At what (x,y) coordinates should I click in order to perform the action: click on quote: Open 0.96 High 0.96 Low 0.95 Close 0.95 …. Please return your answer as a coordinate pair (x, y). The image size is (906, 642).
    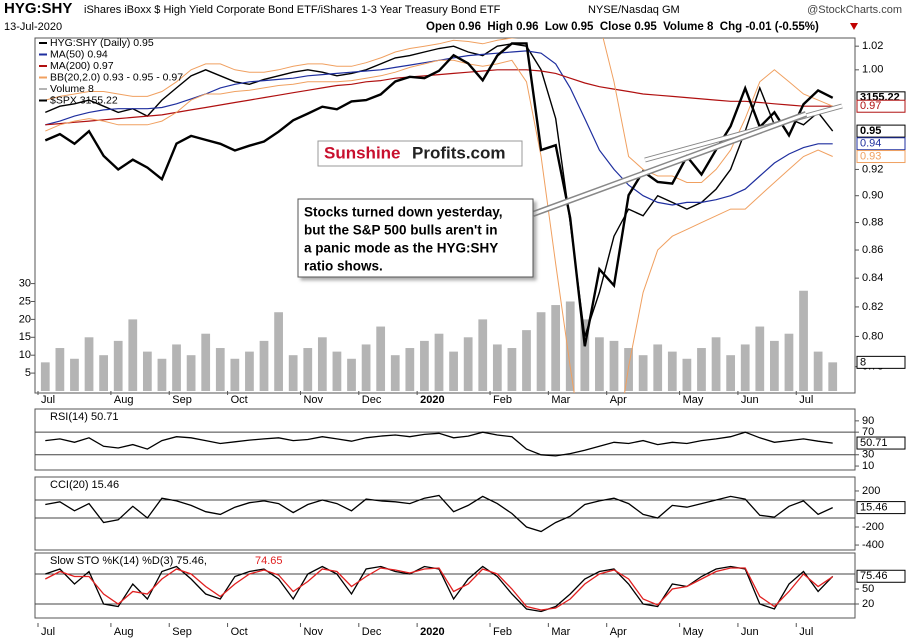
    Looking at the image, I should click on (622, 27).